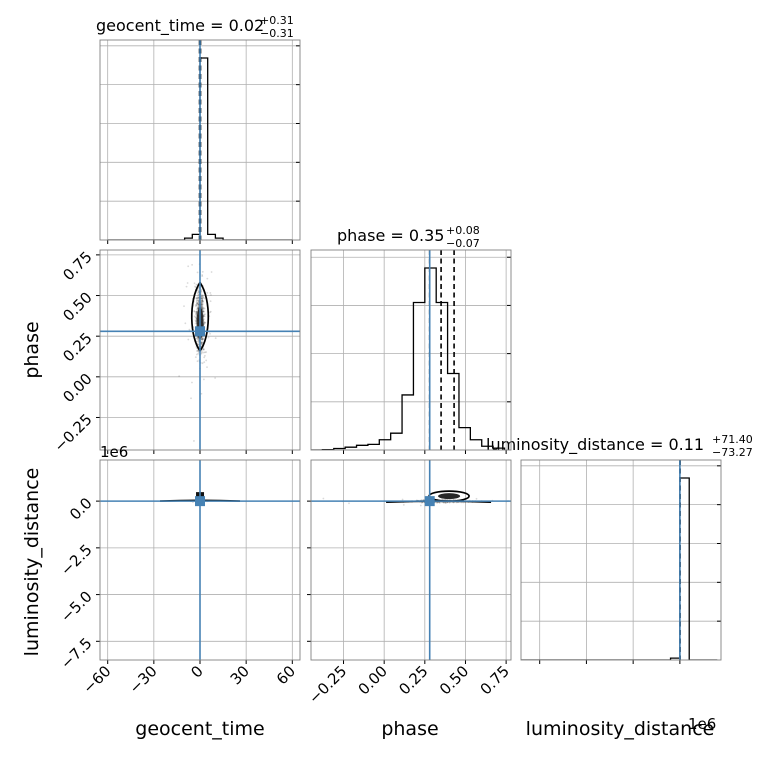 Image resolution: width=760 pixels, height=760 pixels. I want to click on title-phase-minus: −0.07, so click(463, 243).